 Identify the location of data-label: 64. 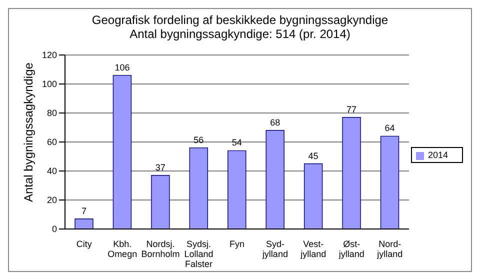
(389, 128).